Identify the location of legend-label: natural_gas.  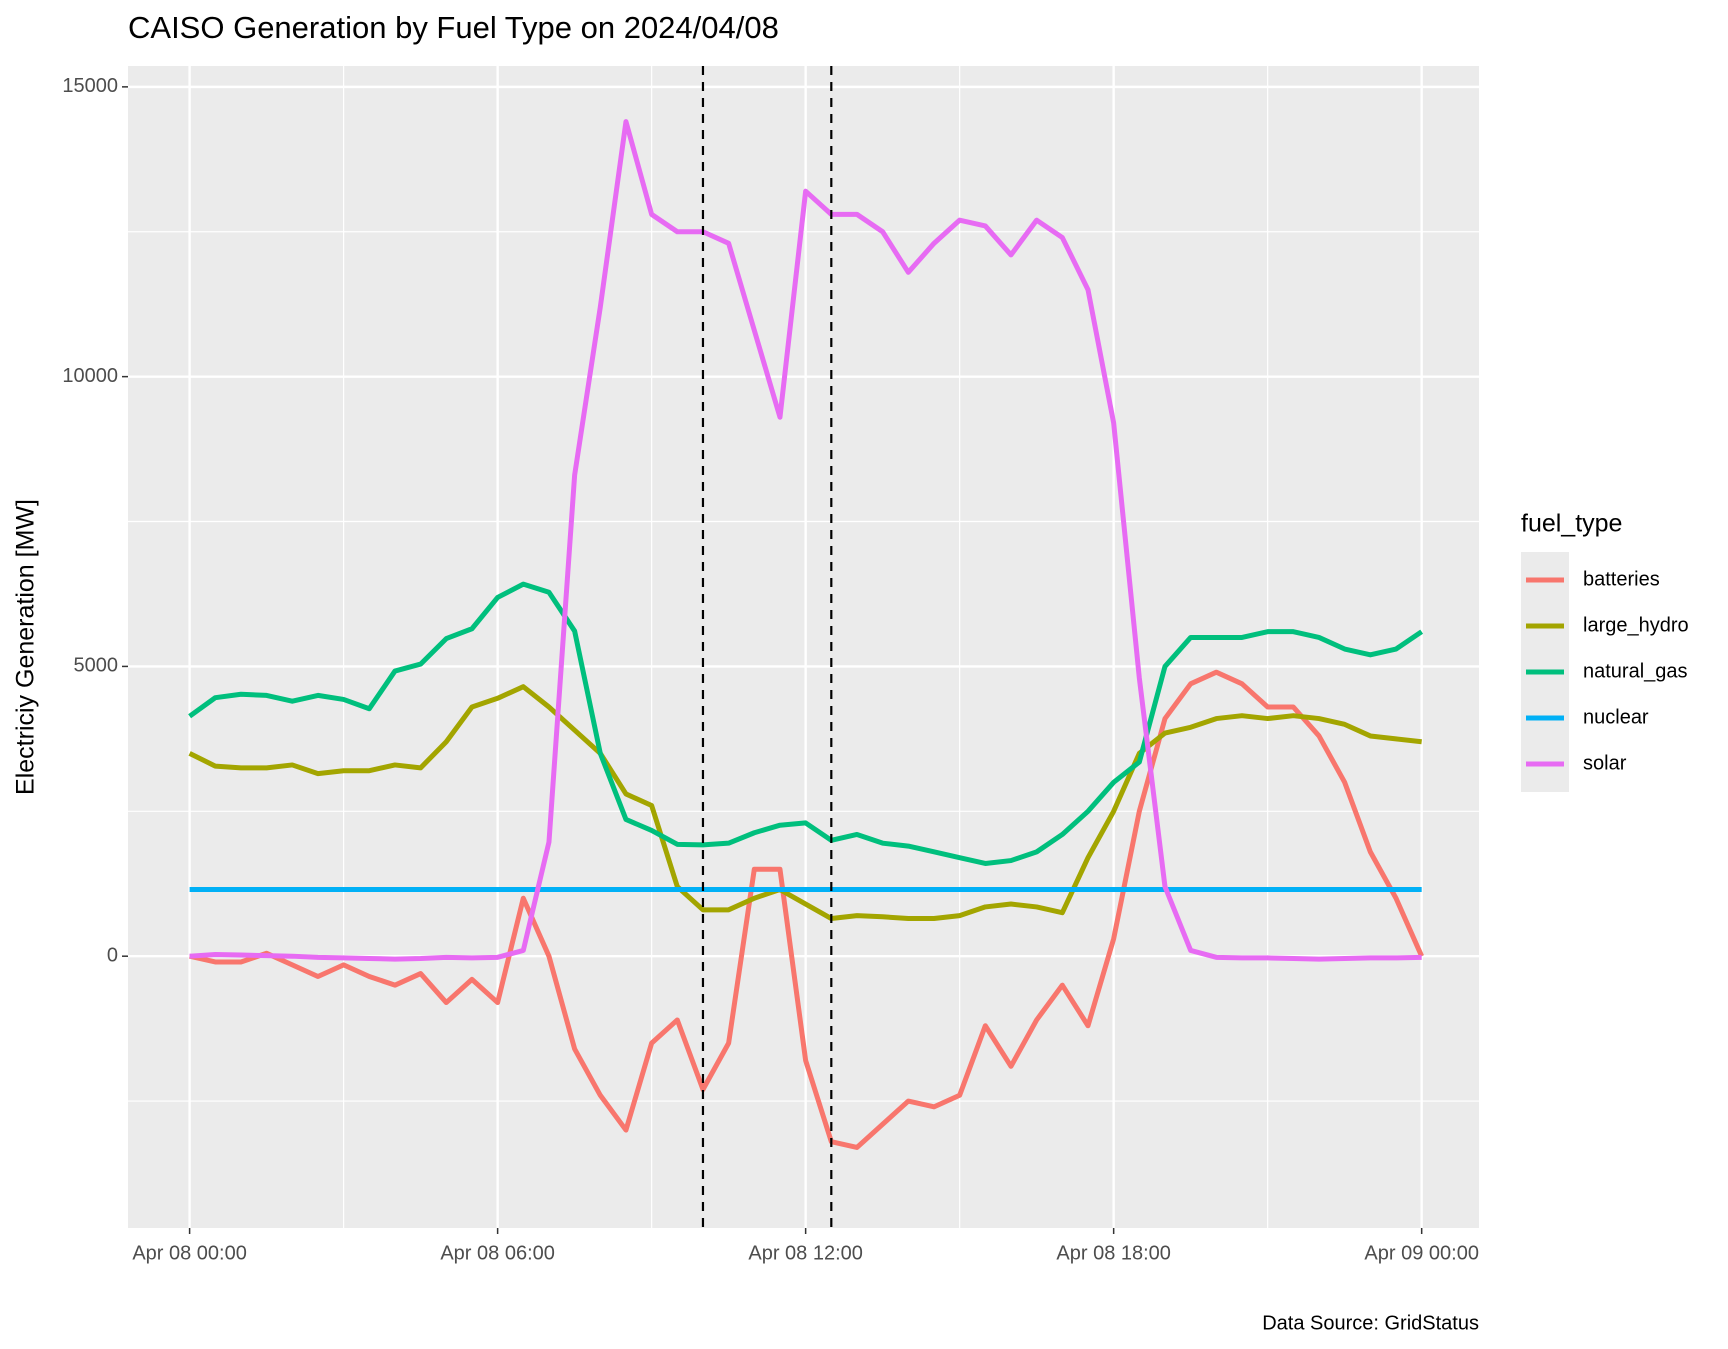
(1635, 671).